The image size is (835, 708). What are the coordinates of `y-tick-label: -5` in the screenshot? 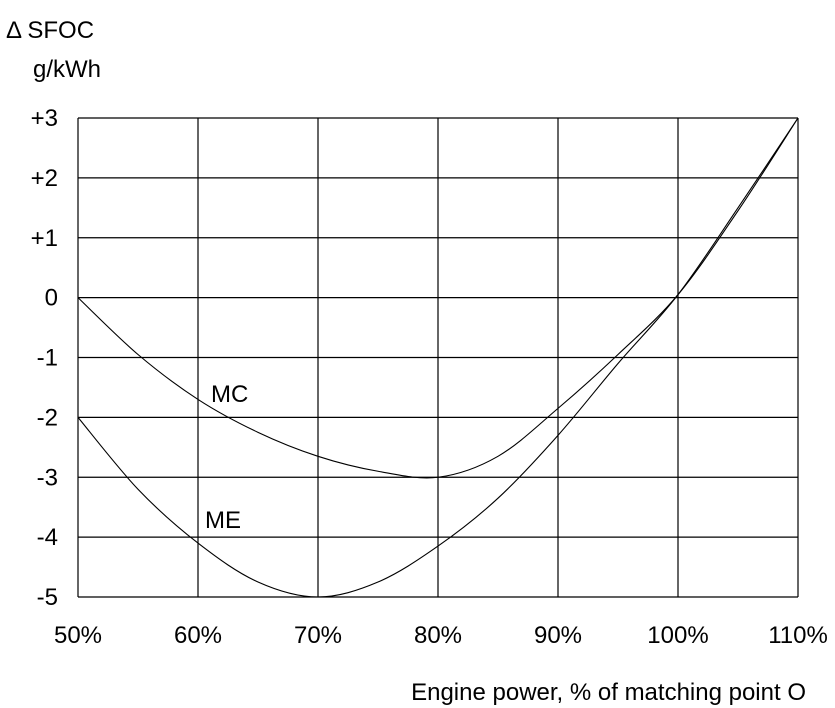 It's located at (47, 597).